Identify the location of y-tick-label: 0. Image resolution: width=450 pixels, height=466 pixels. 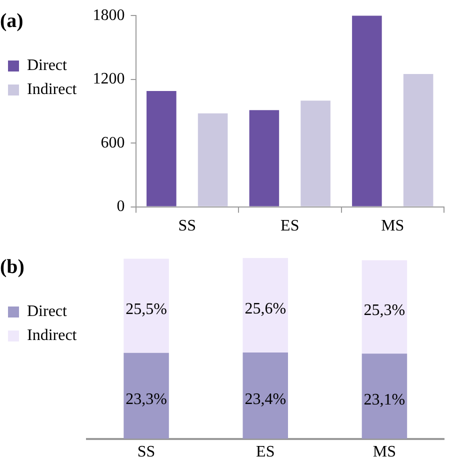
(120, 207).